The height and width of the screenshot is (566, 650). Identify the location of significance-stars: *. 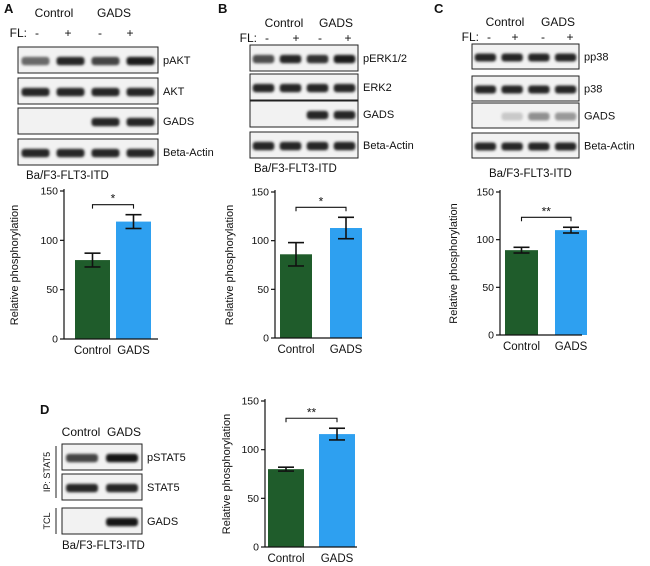
(321, 201).